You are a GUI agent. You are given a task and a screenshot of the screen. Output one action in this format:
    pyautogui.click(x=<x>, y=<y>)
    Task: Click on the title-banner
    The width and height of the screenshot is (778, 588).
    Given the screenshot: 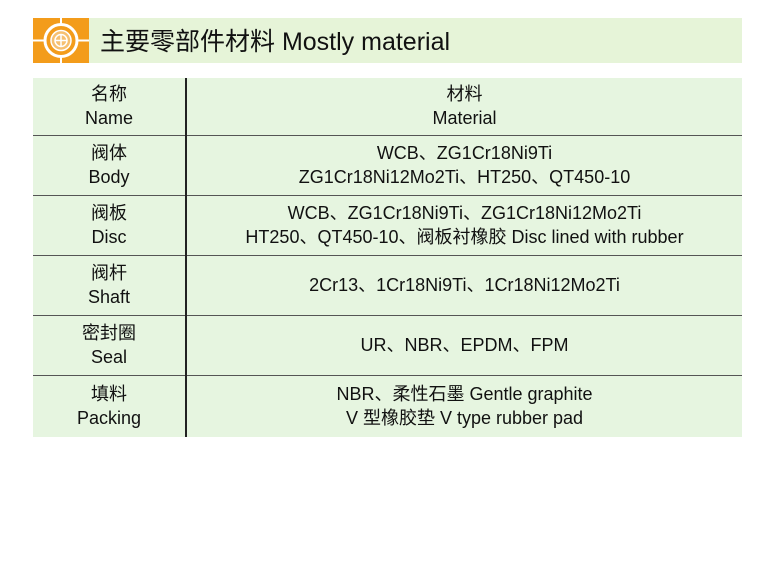 What is the action you would take?
    pyautogui.click(x=387, y=40)
    